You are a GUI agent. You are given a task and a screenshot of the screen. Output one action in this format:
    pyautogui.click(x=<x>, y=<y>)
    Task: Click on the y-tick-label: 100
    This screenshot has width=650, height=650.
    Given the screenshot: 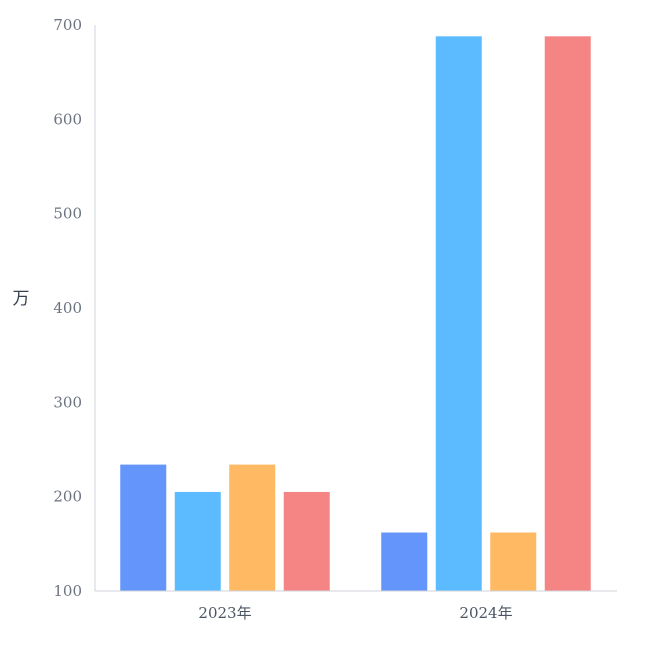 What is the action you would take?
    pyautogui.click(x=67, y=591)
    